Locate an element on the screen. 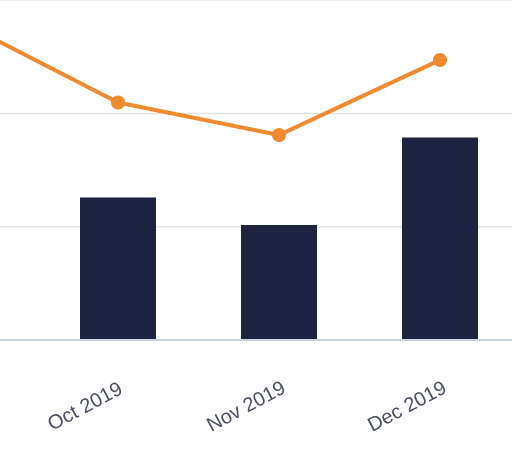 This screenshot has width=512, height=457. x-tick-labels: Oct 2019 Nov 2019 Dec 2019 is located at coordinates (247, 407).